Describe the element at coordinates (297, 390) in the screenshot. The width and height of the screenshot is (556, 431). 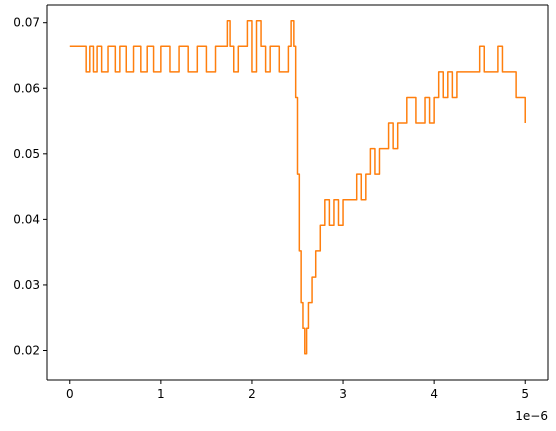
I see `x-ticks: 0 1 2 3 4 5` at that location.